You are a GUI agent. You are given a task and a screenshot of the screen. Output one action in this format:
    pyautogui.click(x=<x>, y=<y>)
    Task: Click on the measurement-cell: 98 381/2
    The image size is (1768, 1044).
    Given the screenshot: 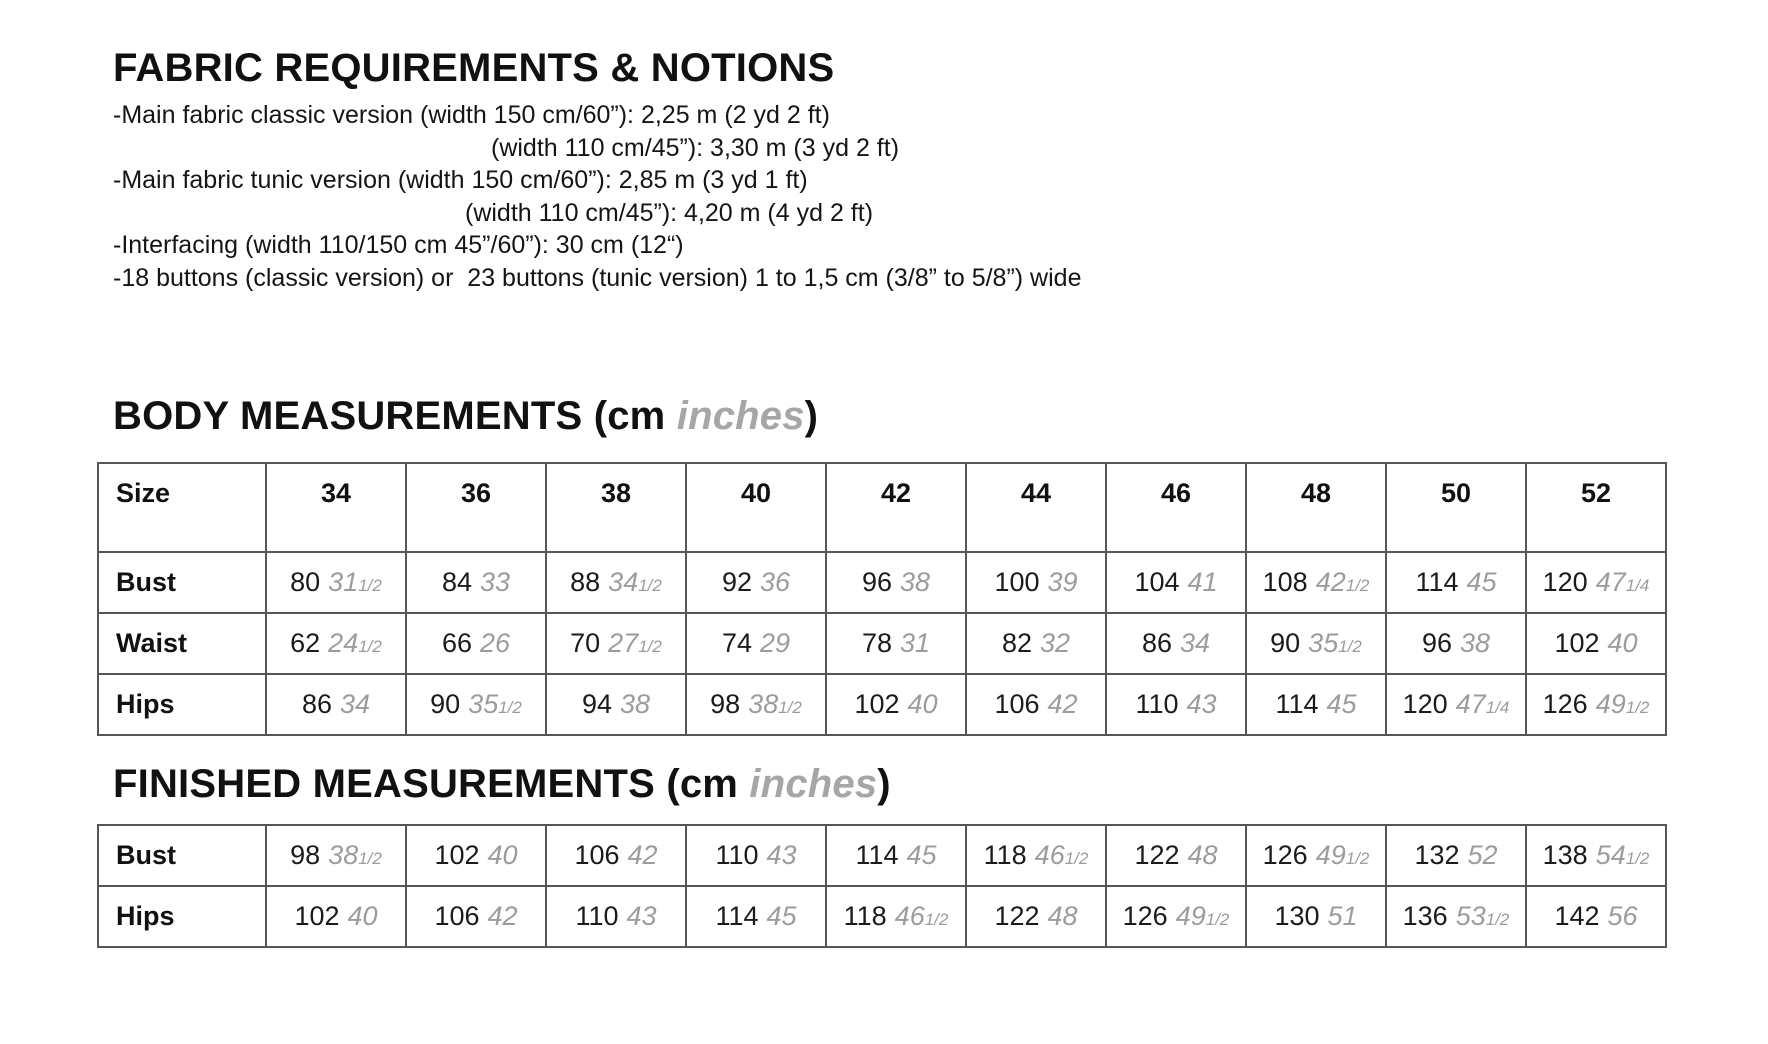 What is the action you would take?
    pyautogui.click(x=756, y=704)
    